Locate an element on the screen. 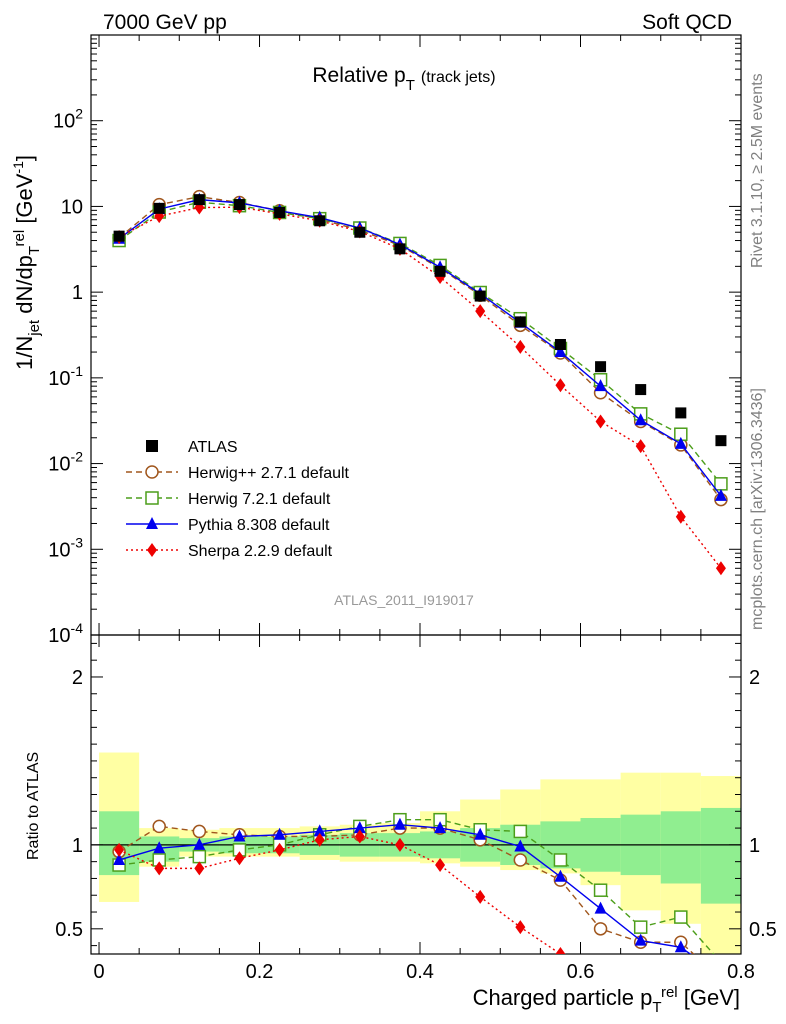 The image size is (786, 1024). y-axis-label-mid: dN/dp is located at coordinates (24, 287).